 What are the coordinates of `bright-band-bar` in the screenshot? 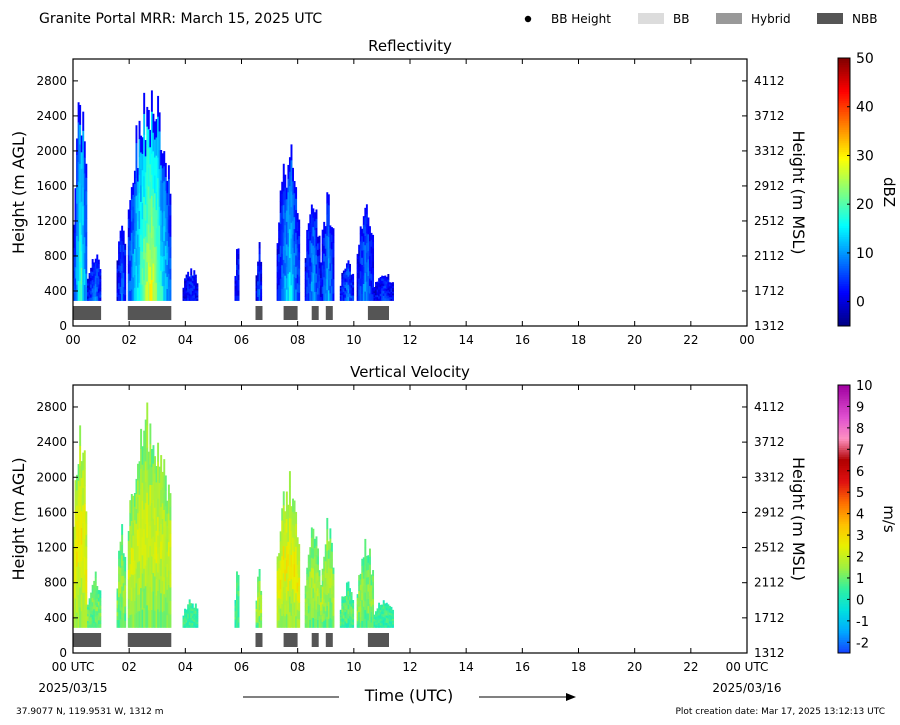 It's located at (149, 640).